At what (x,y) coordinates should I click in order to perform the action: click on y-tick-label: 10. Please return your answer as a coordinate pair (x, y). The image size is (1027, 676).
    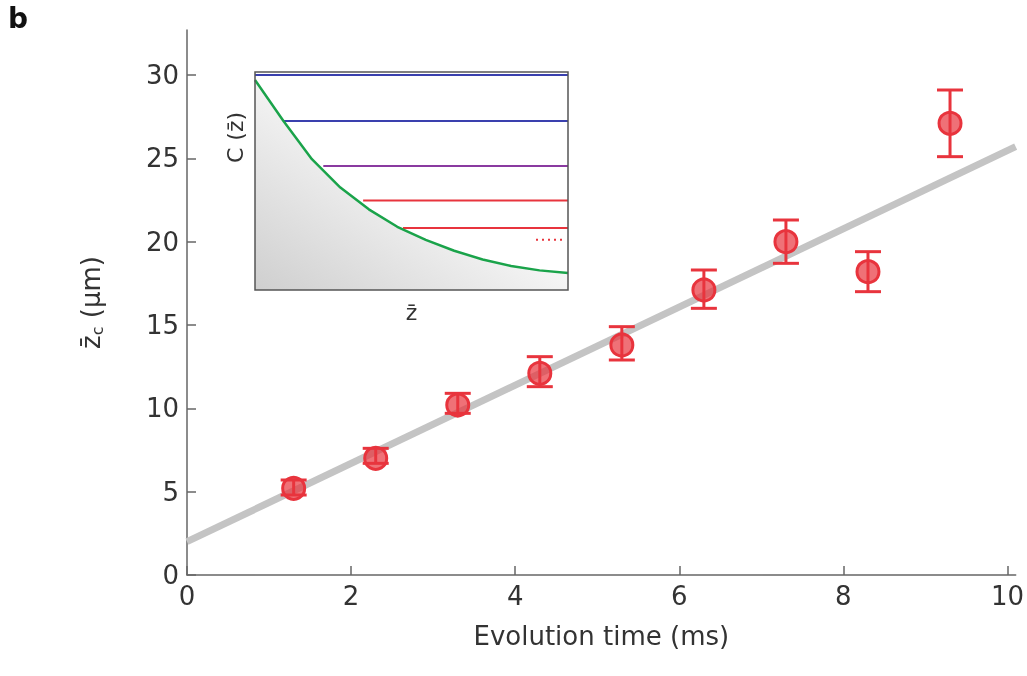
    Looking at the image, I should click on (162, 408).